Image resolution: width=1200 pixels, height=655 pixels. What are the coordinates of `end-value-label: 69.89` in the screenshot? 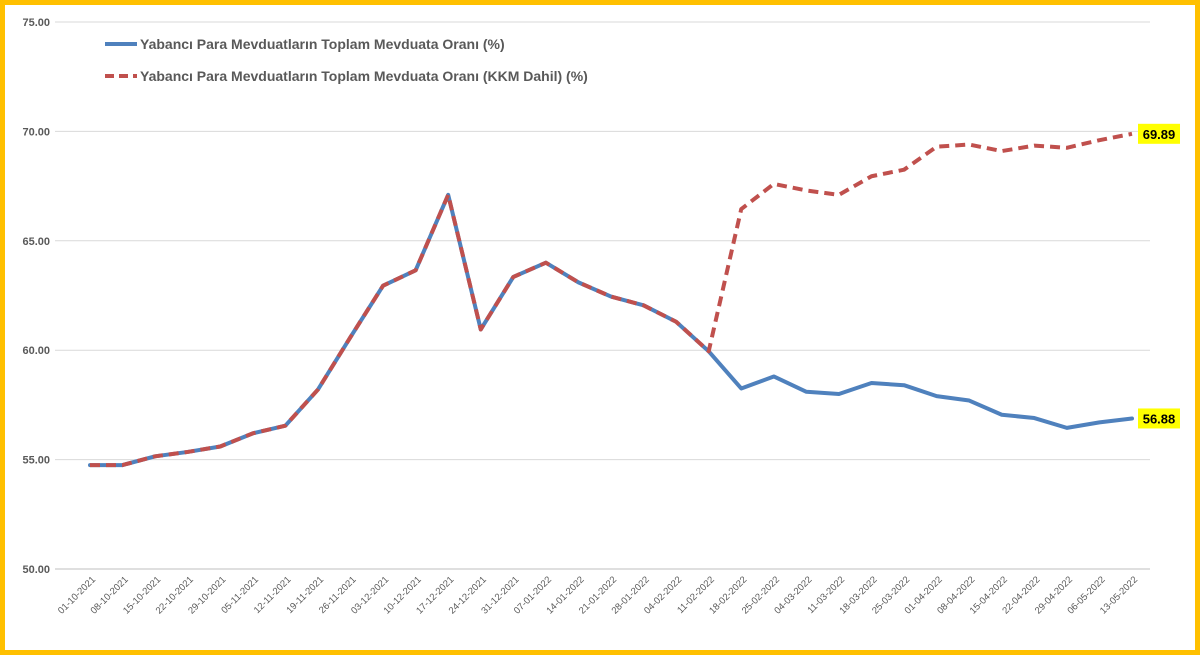 It's located at (1159, 134).